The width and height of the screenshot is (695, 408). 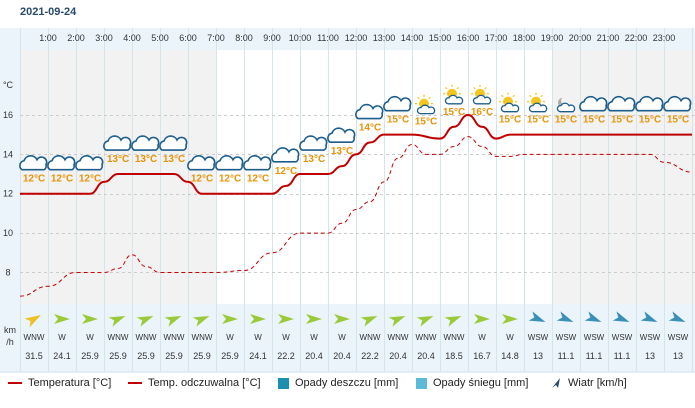 I want to click on hour-label: 1:00, so click(x=48, y=38).